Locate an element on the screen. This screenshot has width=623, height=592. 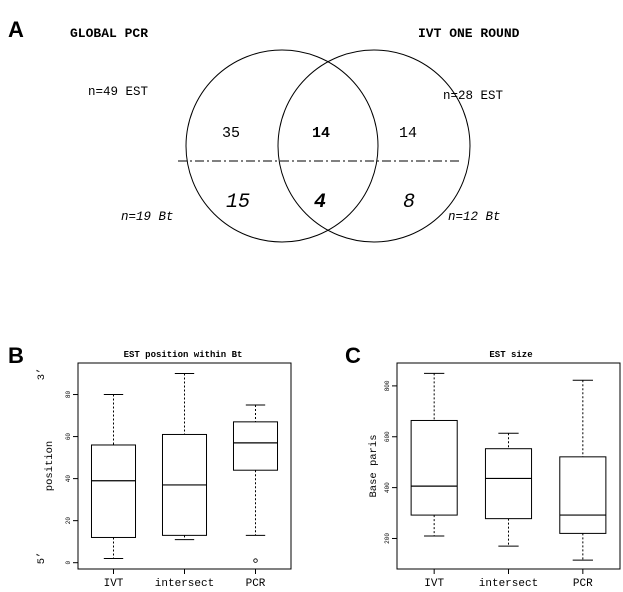
venn-left-circle is located at coordinates (282, 146).